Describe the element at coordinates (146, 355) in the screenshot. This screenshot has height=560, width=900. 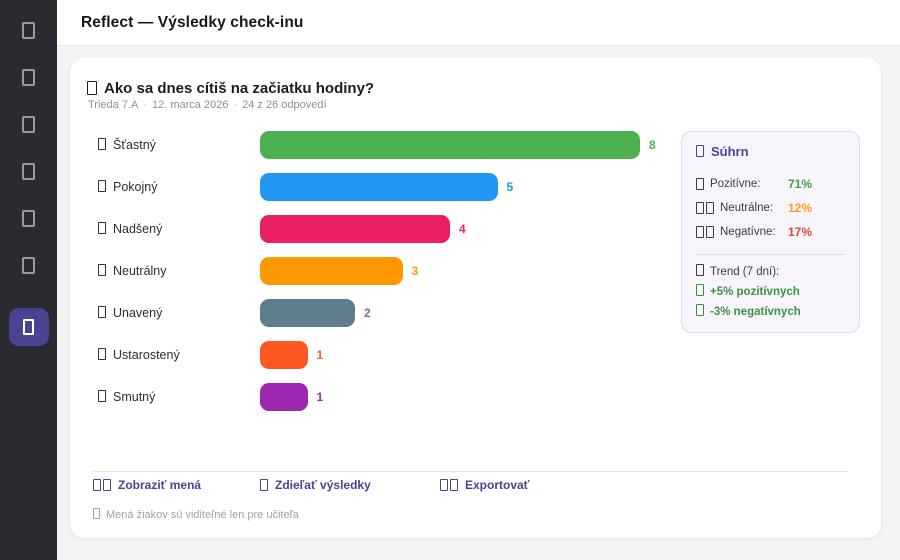
I see `bar-category-text: Ustarostený` at that location.